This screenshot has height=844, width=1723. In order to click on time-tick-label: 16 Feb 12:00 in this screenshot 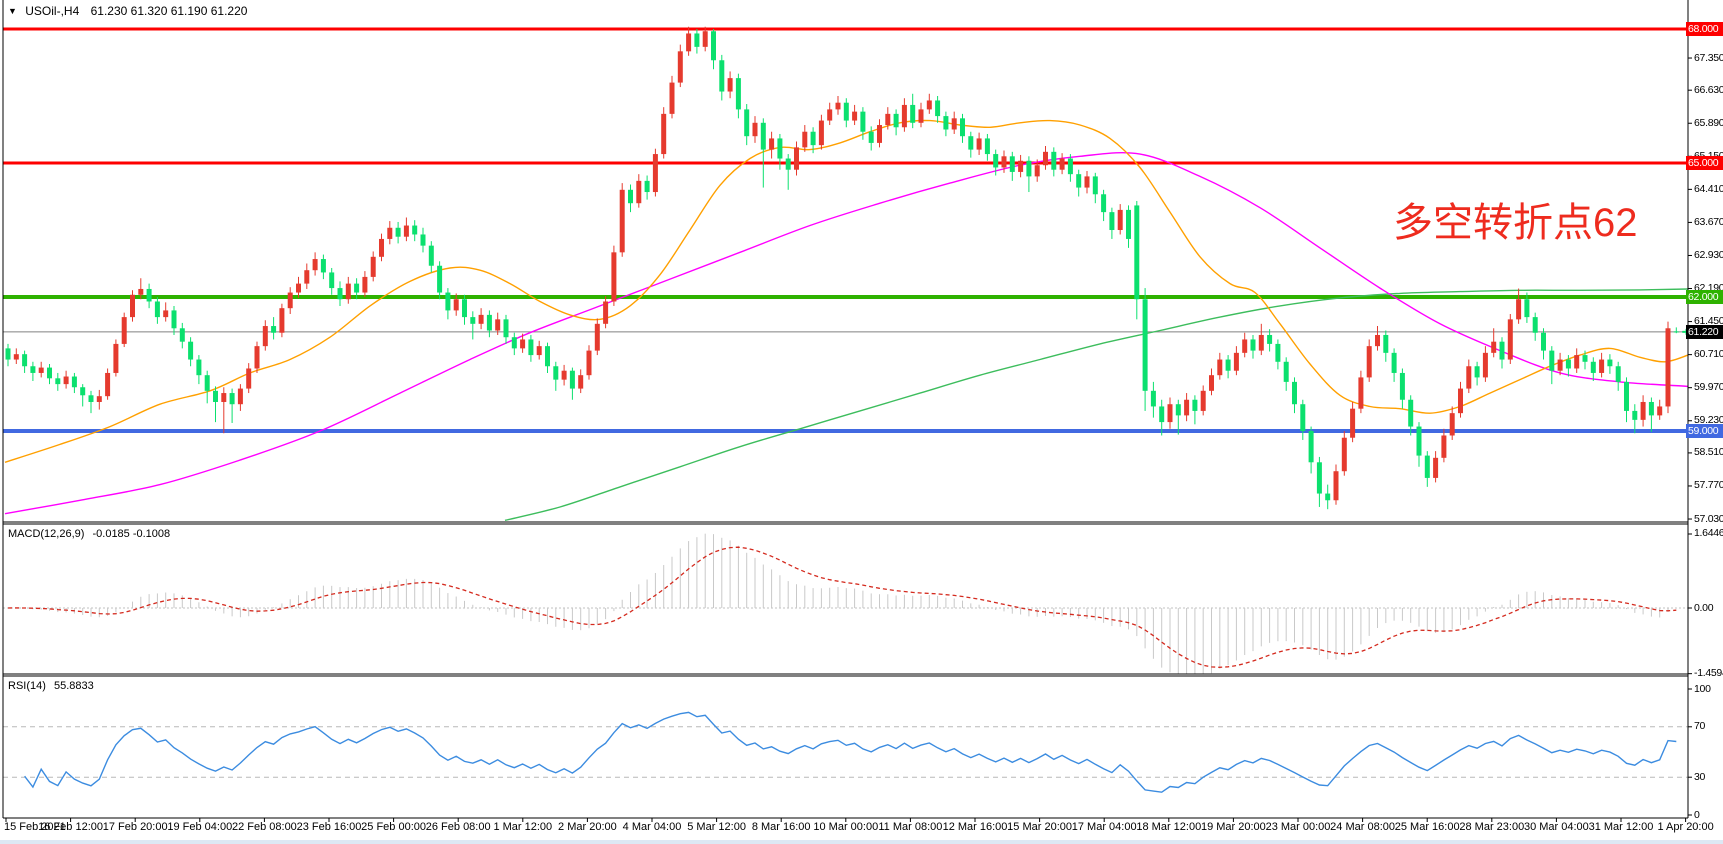, I will do `click(71, 827)`.